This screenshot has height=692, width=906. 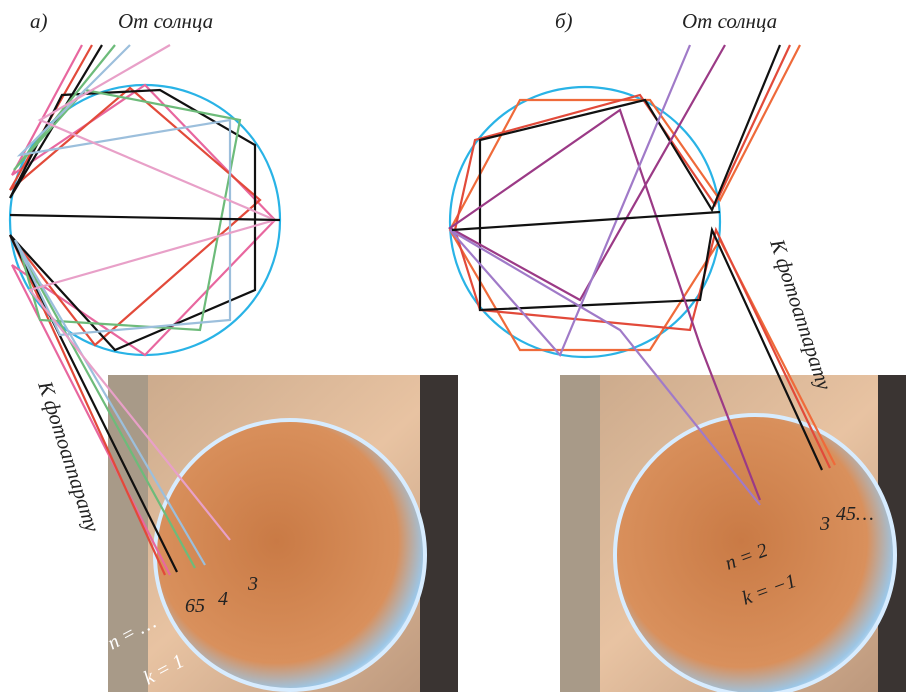 What do you see at coordinates (69, 456) in the screenshot?
I see `camera-label: К фотоаппарату` at bounding box center [69, 456].